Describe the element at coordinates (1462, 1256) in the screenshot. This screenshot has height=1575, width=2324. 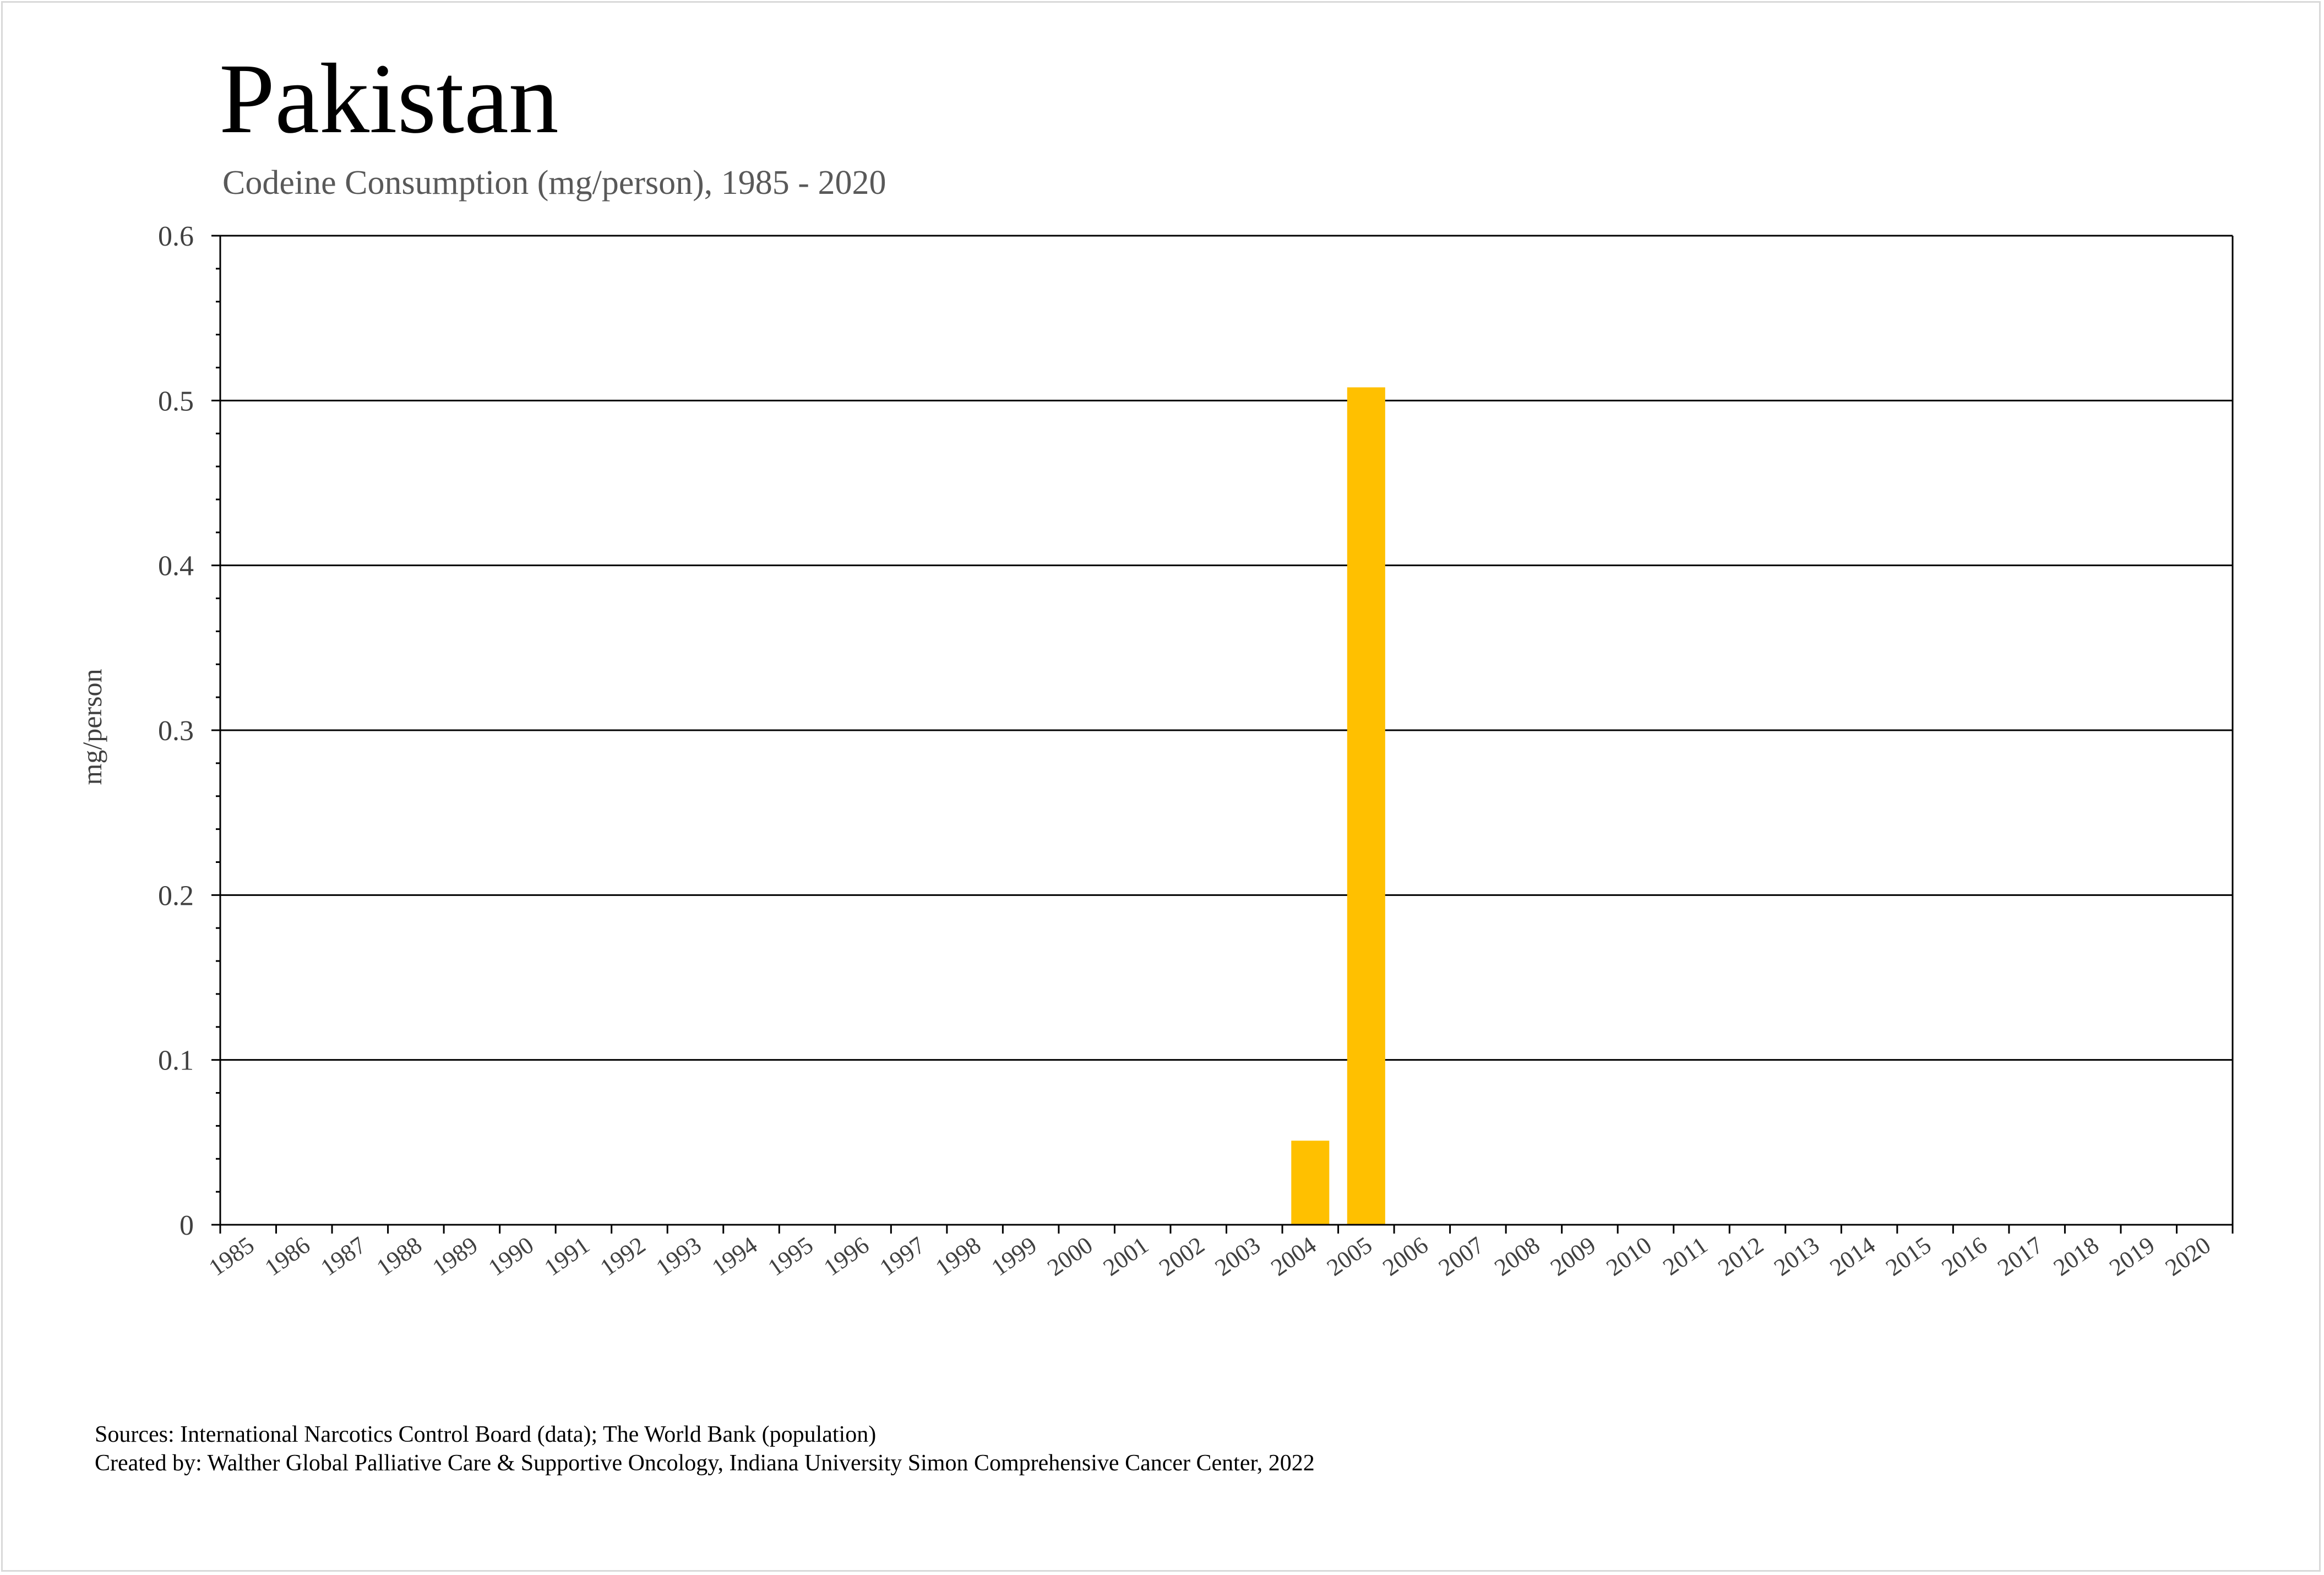
I see `x-tick-label: 2007` at that location.